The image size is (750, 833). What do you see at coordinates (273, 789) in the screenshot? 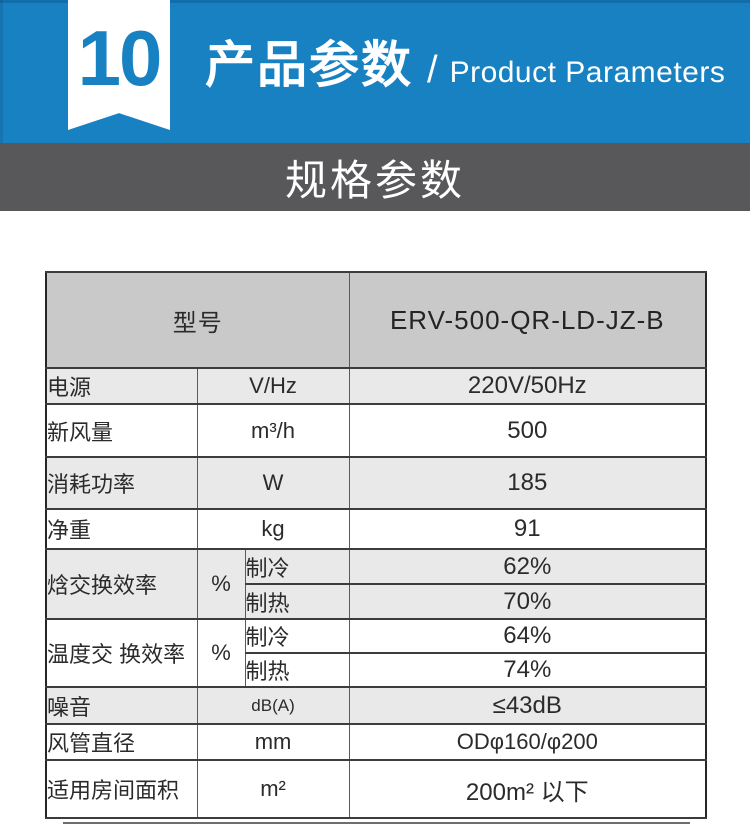
I see `row-unit-cell: m²` at bounding box center [273, 789].